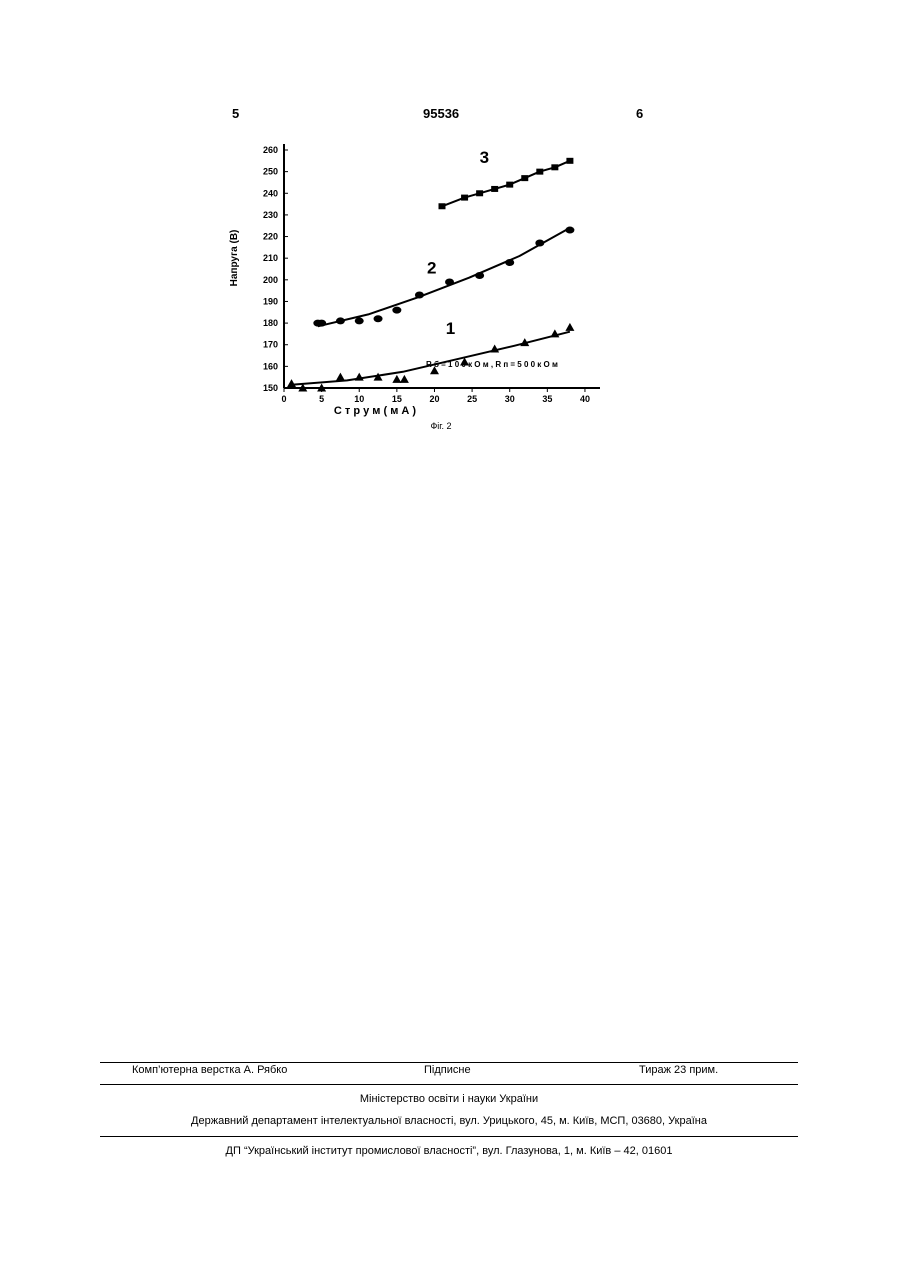 The image size is (901, 1273). I want to click on typesetting-credit: Комп’ютерна верстка А. Рябко, so click(209, 1070).